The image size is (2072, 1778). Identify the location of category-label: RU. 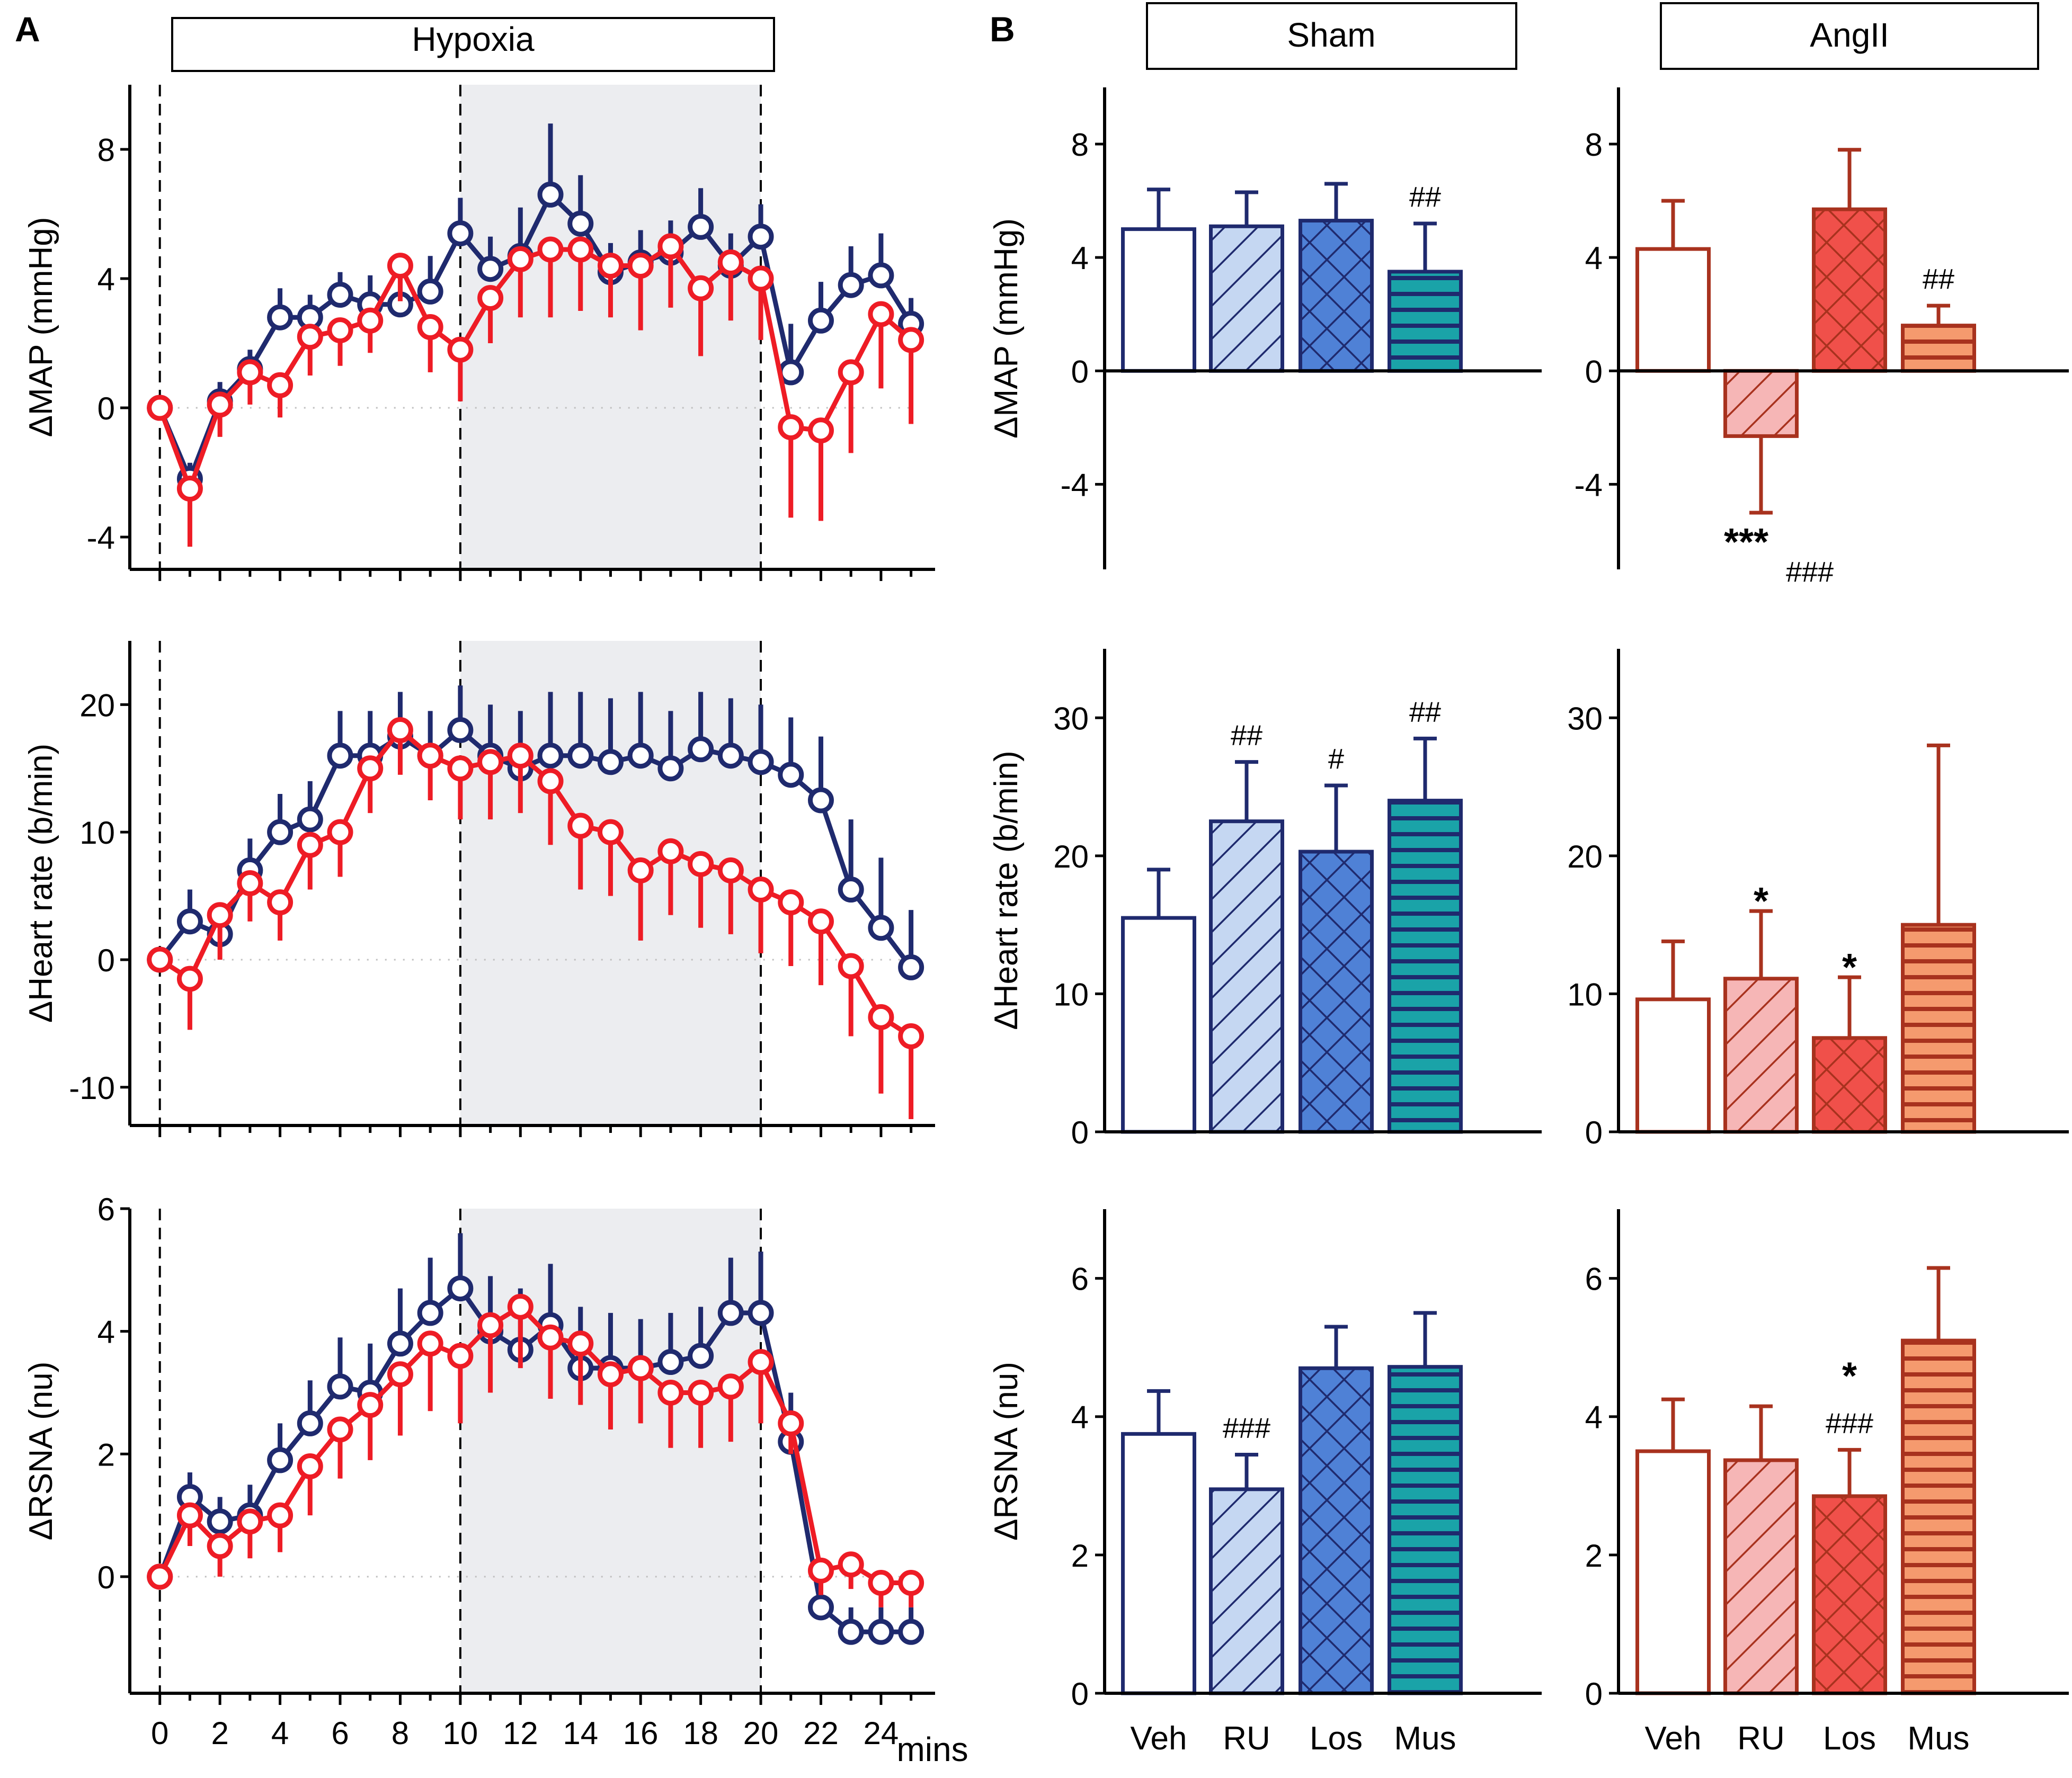
(1761, 1739).